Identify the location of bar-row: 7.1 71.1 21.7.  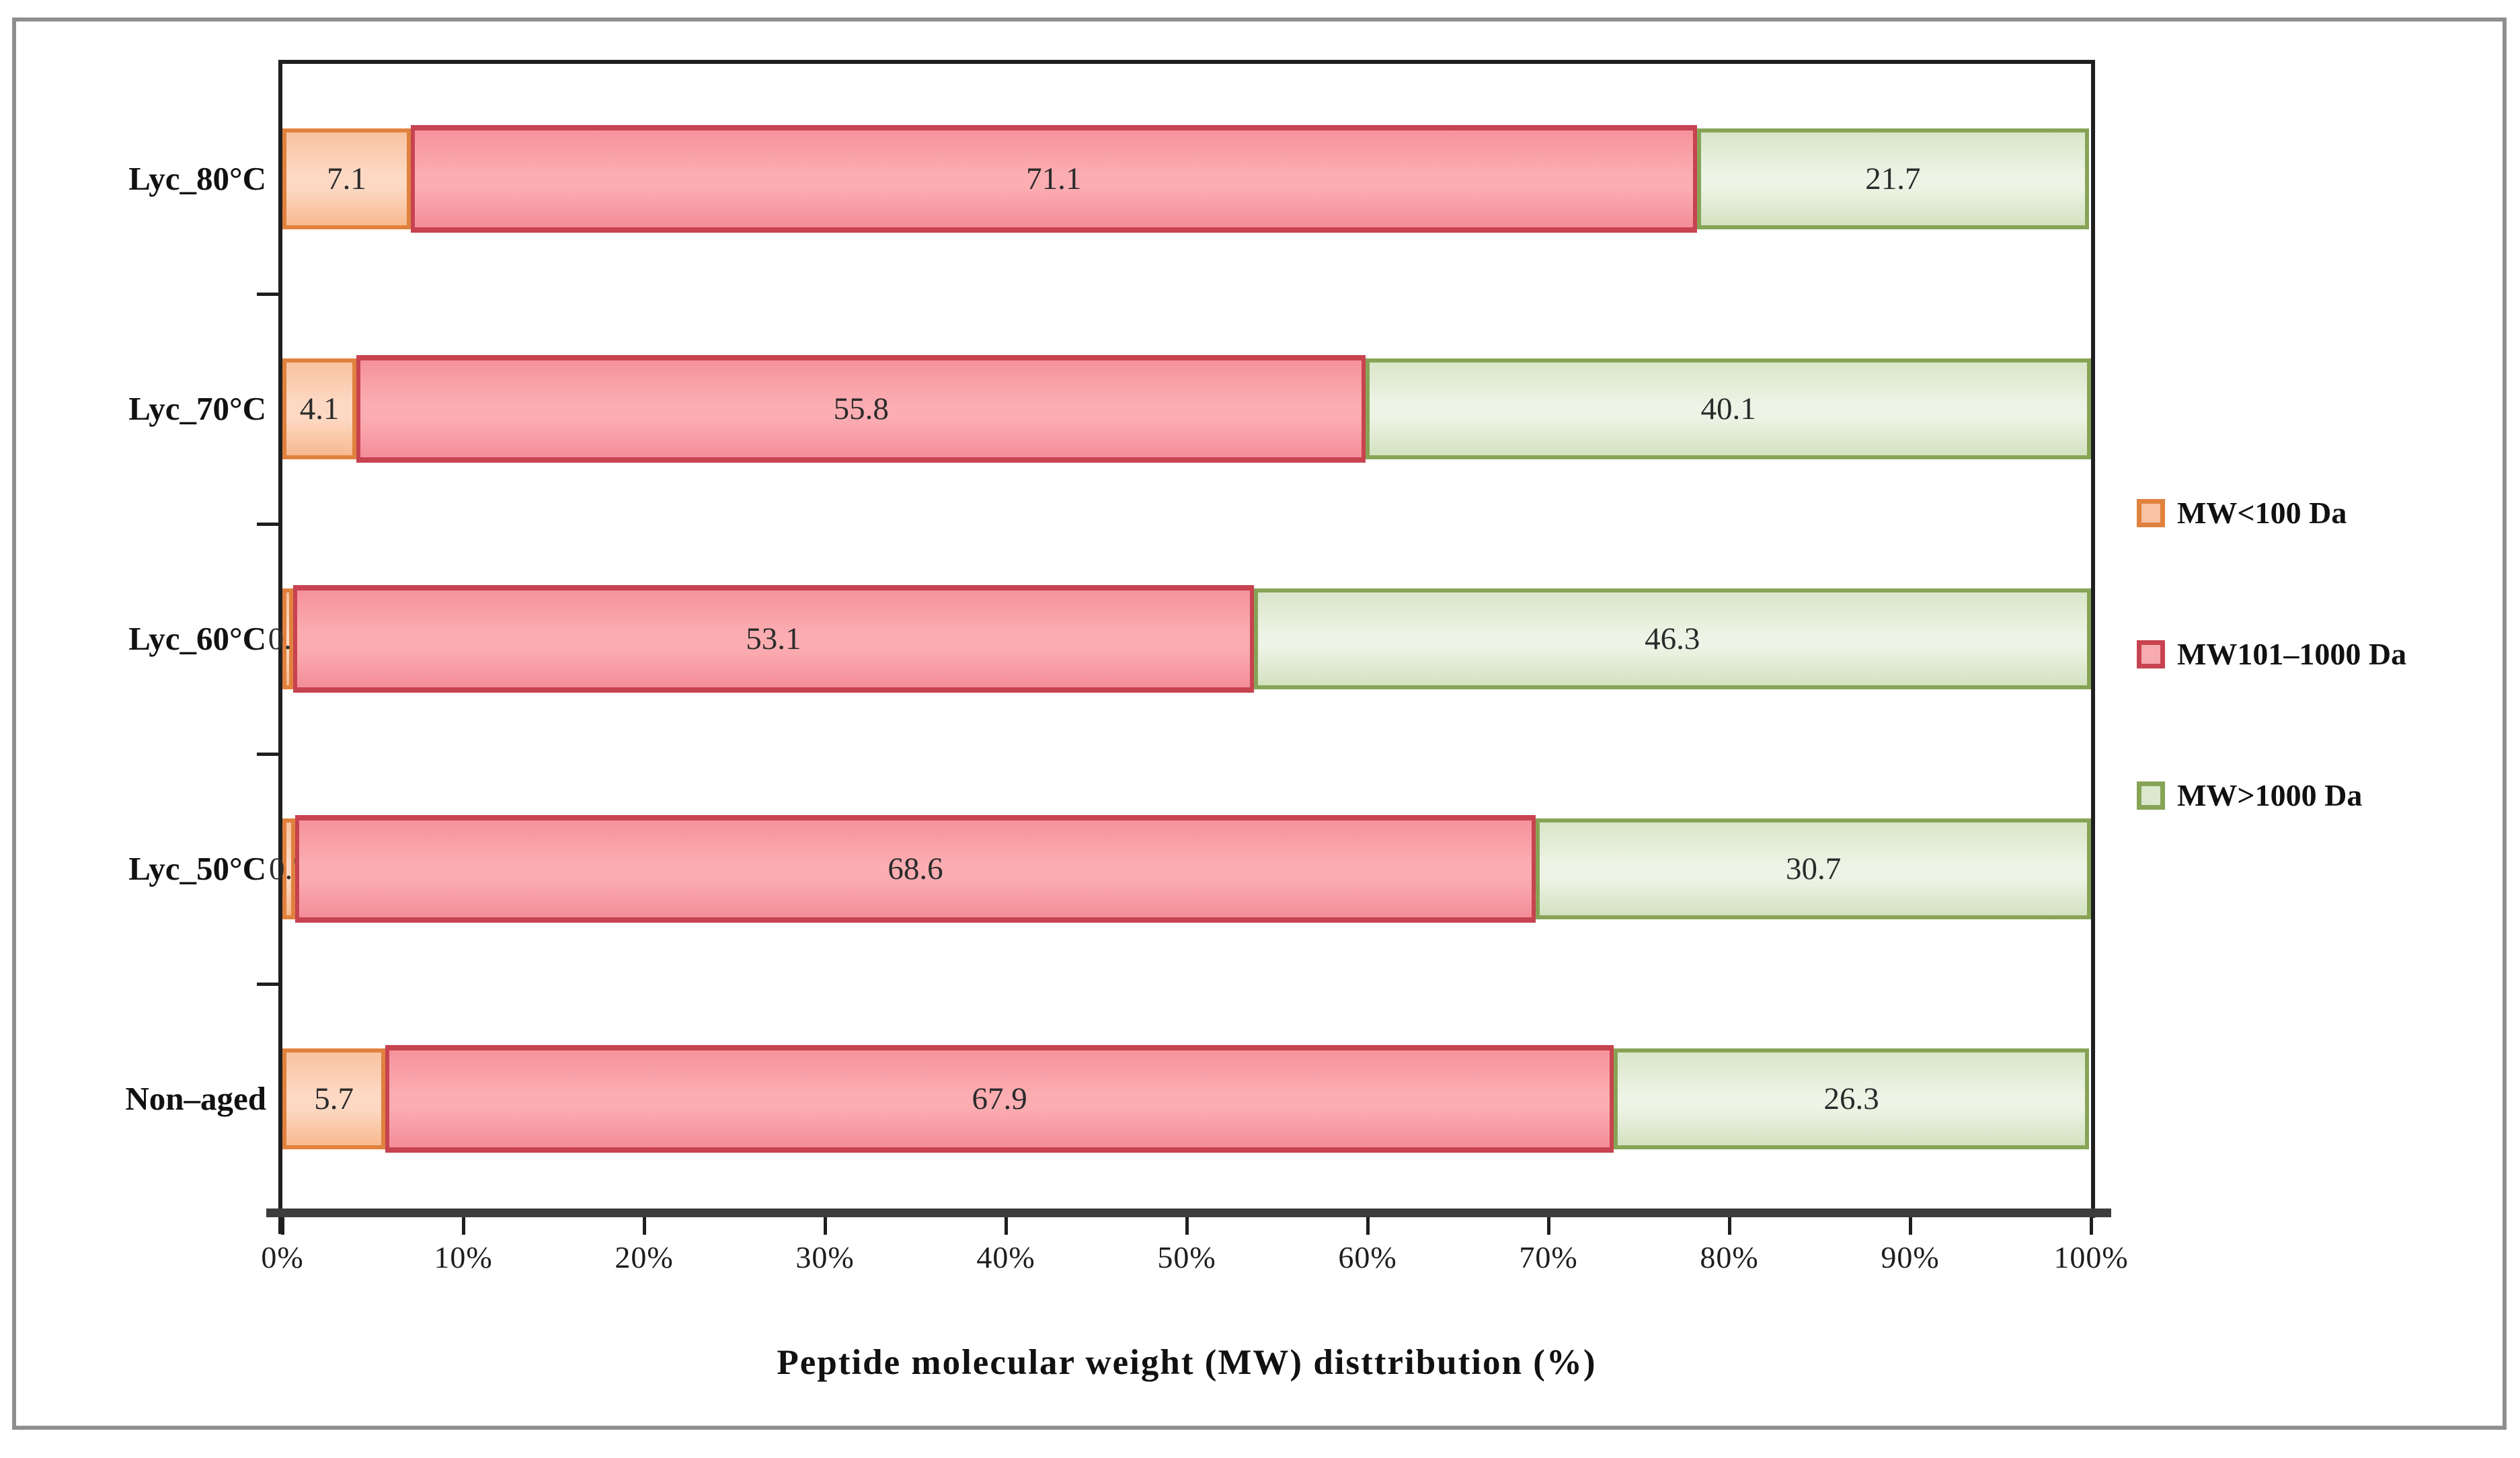
(1186, 179).